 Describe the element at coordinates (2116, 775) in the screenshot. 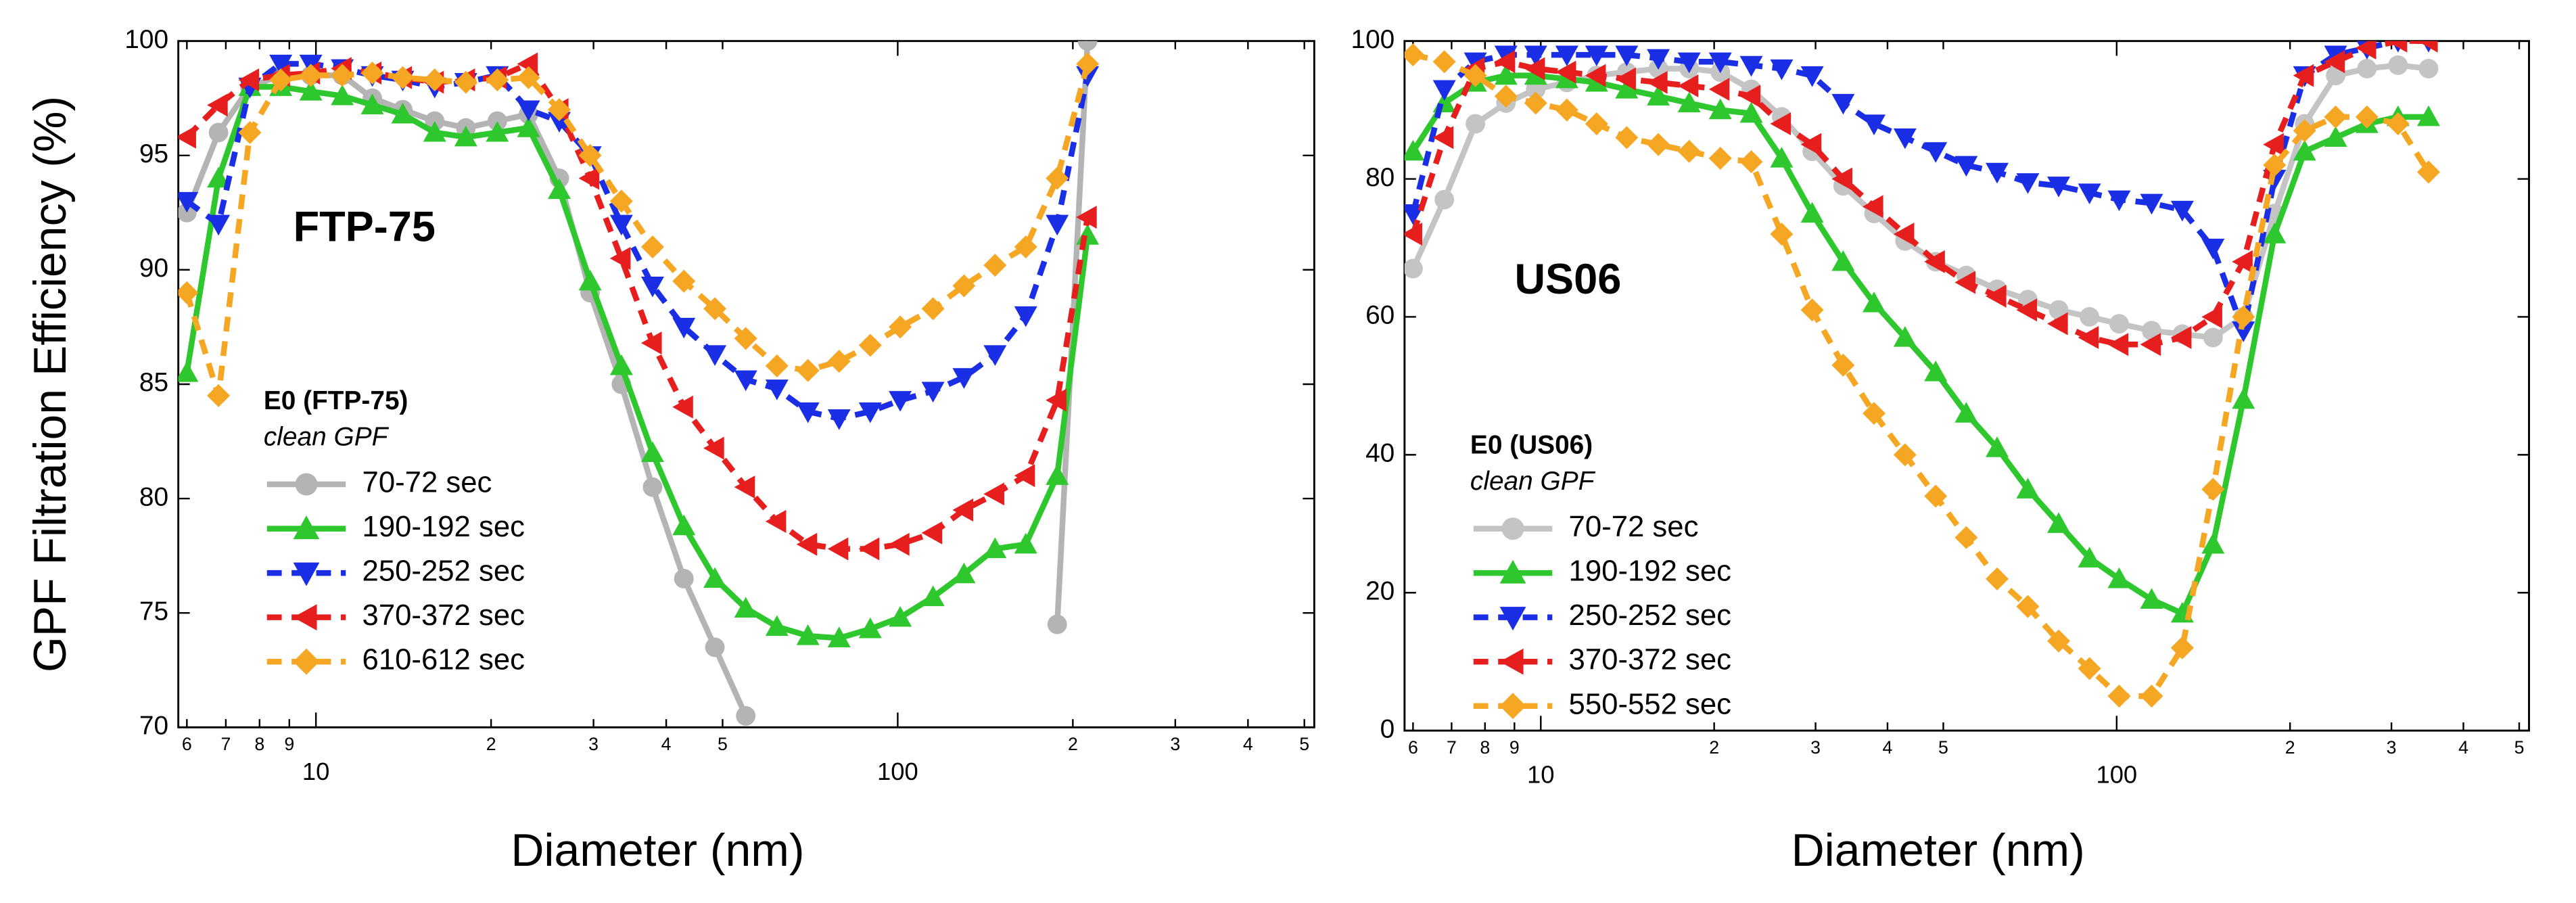

I see `x-tick-label: 100` at that location.